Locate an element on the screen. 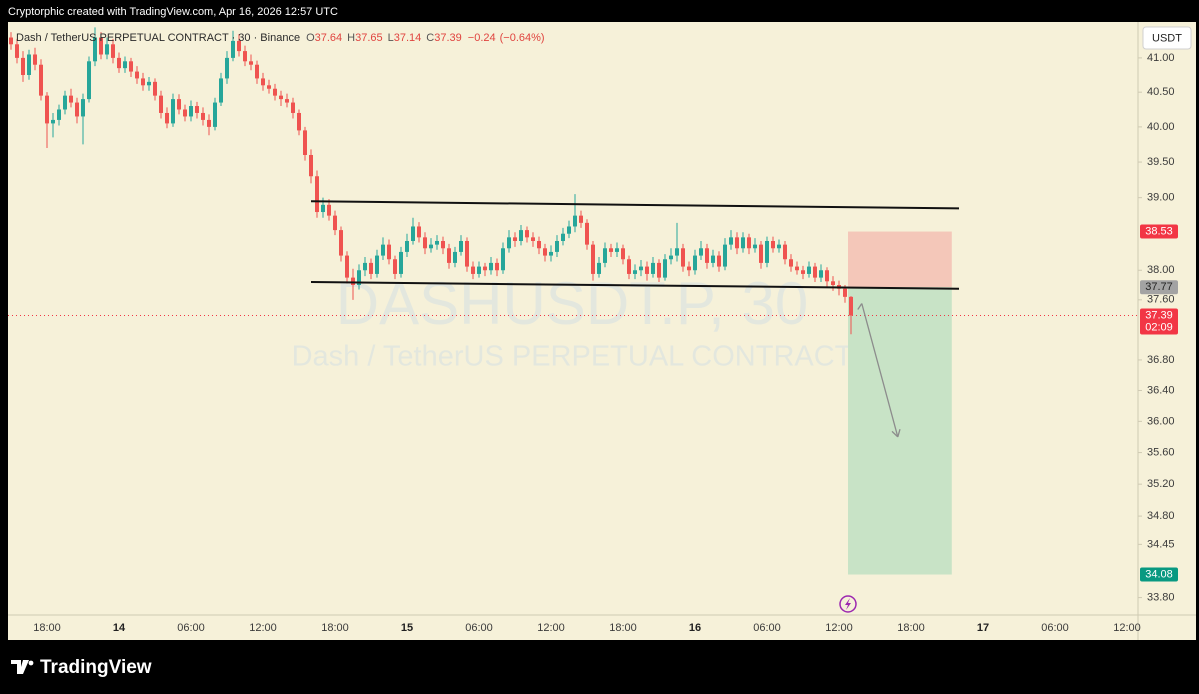 The height and width of the screenshot is (694, 1199). y-tick-label: 39.00 is located at coordinates (1161, 198).